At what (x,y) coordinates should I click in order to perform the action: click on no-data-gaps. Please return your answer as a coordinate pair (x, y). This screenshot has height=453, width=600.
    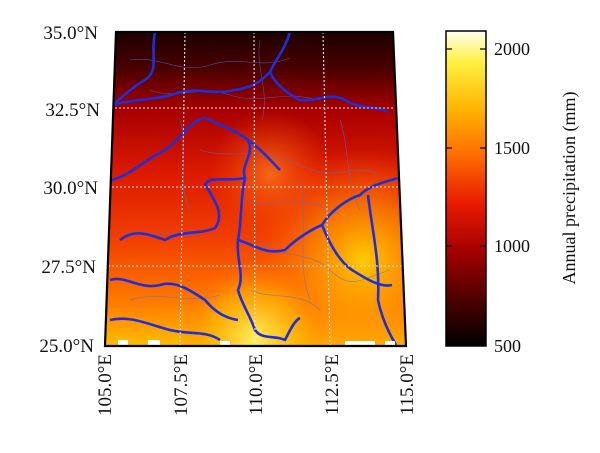
    Looking at the image, I should click on (256, 343).